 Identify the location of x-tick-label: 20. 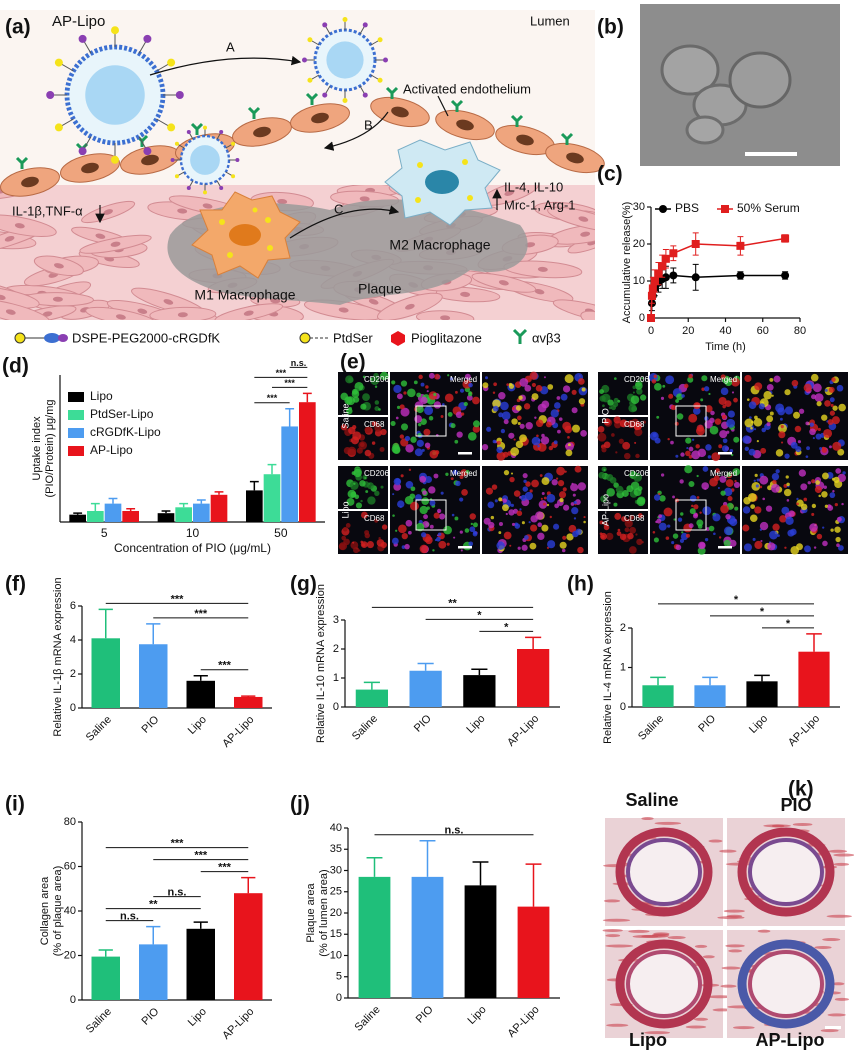
(688, 331).